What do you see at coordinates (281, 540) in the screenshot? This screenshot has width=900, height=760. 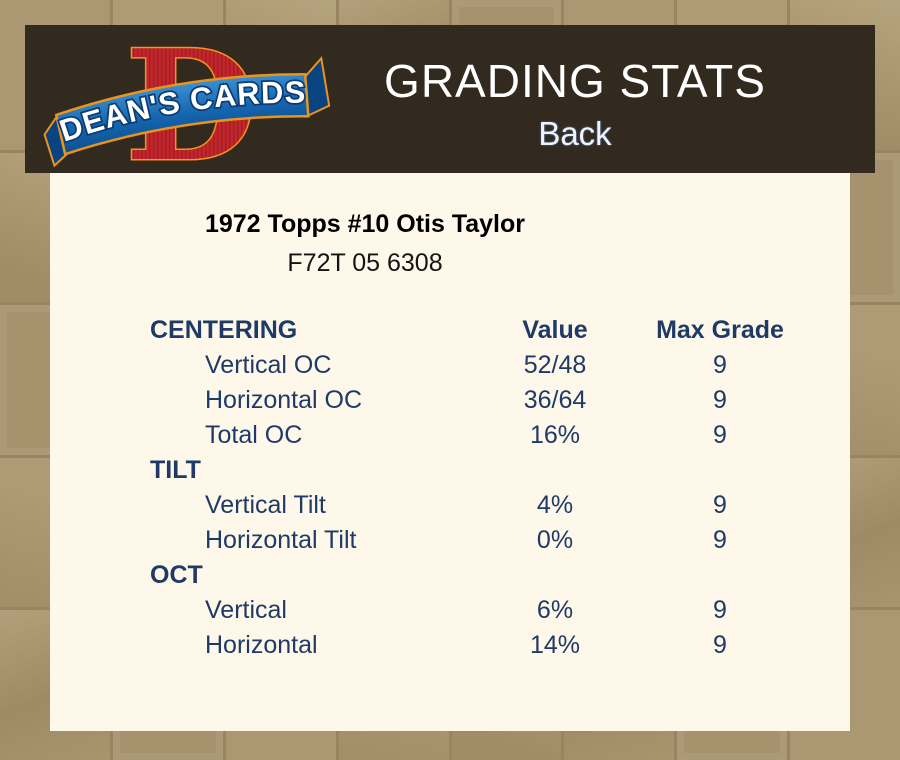 I see `stats-cell-cat: Horizontal Tilt` at bounding box center [281, 540].